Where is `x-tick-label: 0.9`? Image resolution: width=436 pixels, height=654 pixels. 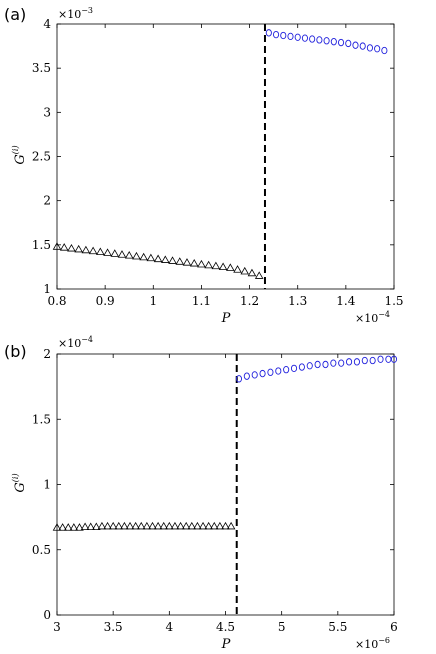 x-tick-label: 0.9 is located at coordinates (105, 301).